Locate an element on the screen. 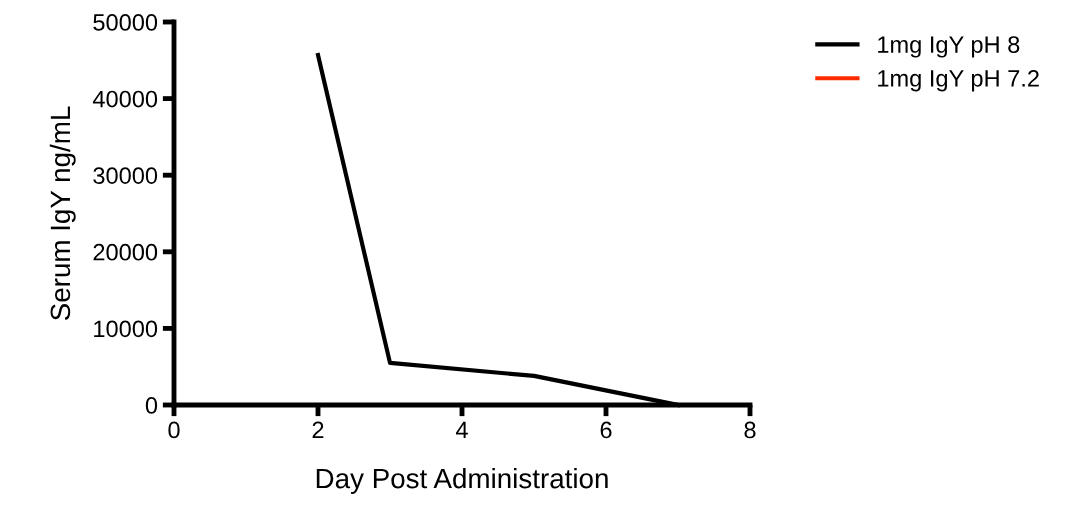 Image resolution: width=1078 pixels, height=506 pixels. legend-label: 1mg IgY pH 8 is located at coordinates (949, 47).